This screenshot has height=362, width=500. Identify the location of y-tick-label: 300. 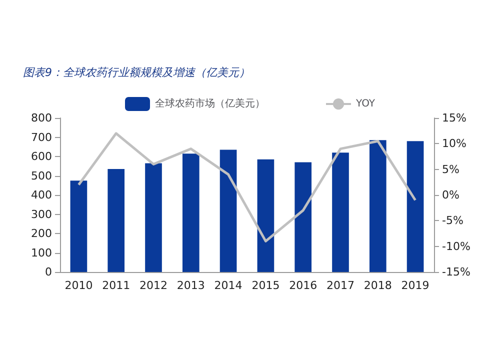
(41, 214).